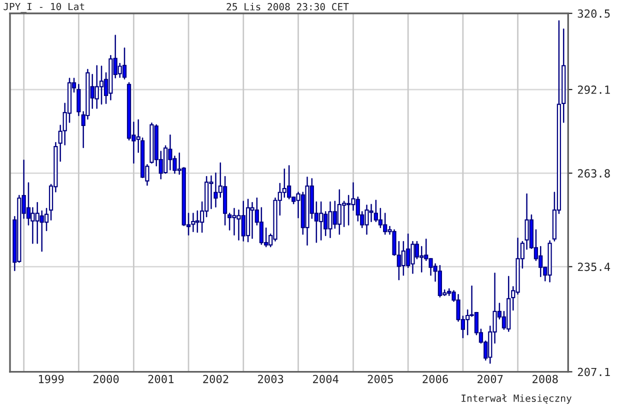  What do you see at coordinates (325, 379) in the screenshot?
I see `x-tick-label: 2004` at bounding box center [325, 379].